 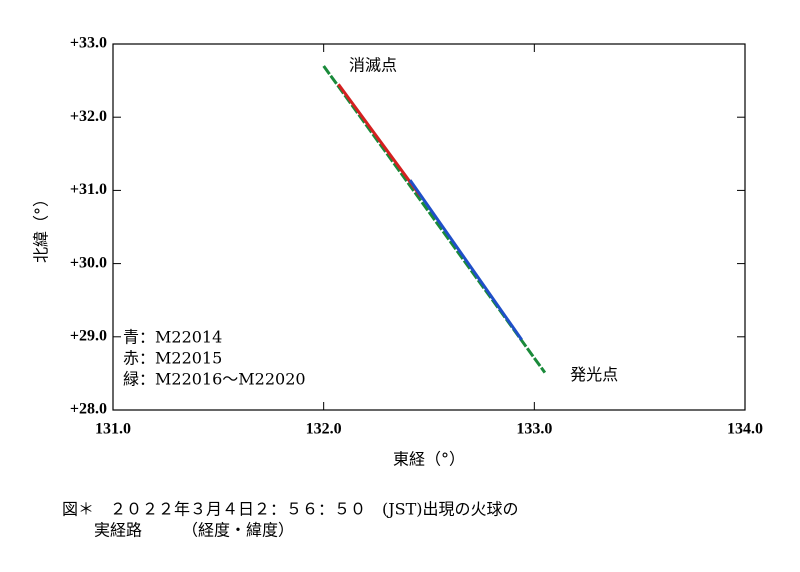 I want to click on annotation: 消滅点, so click(x=373, y=64).